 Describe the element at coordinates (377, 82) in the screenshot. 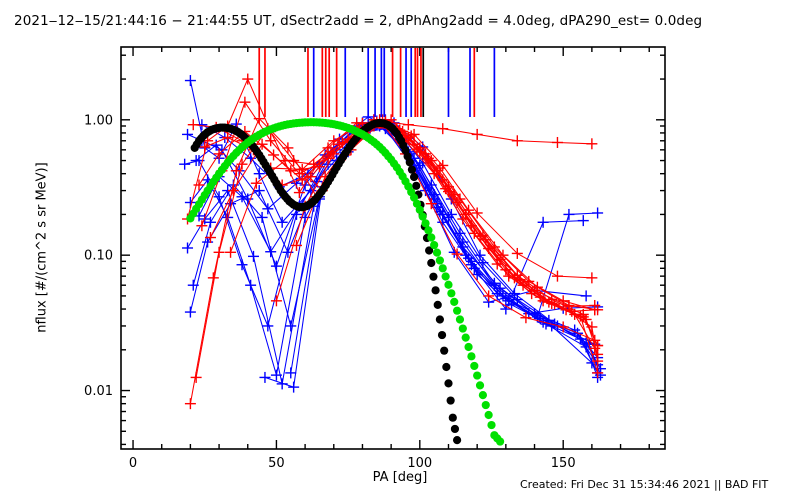

I see `top-marker-layer` at that location.